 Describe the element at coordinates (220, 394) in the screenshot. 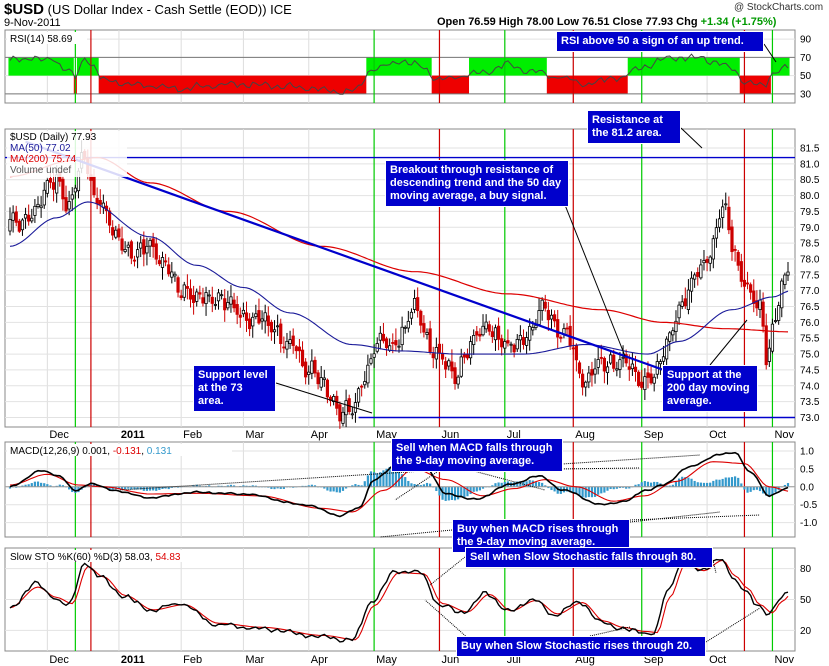

I see `annotation-support-73-line: at the 73 area.` at that location.